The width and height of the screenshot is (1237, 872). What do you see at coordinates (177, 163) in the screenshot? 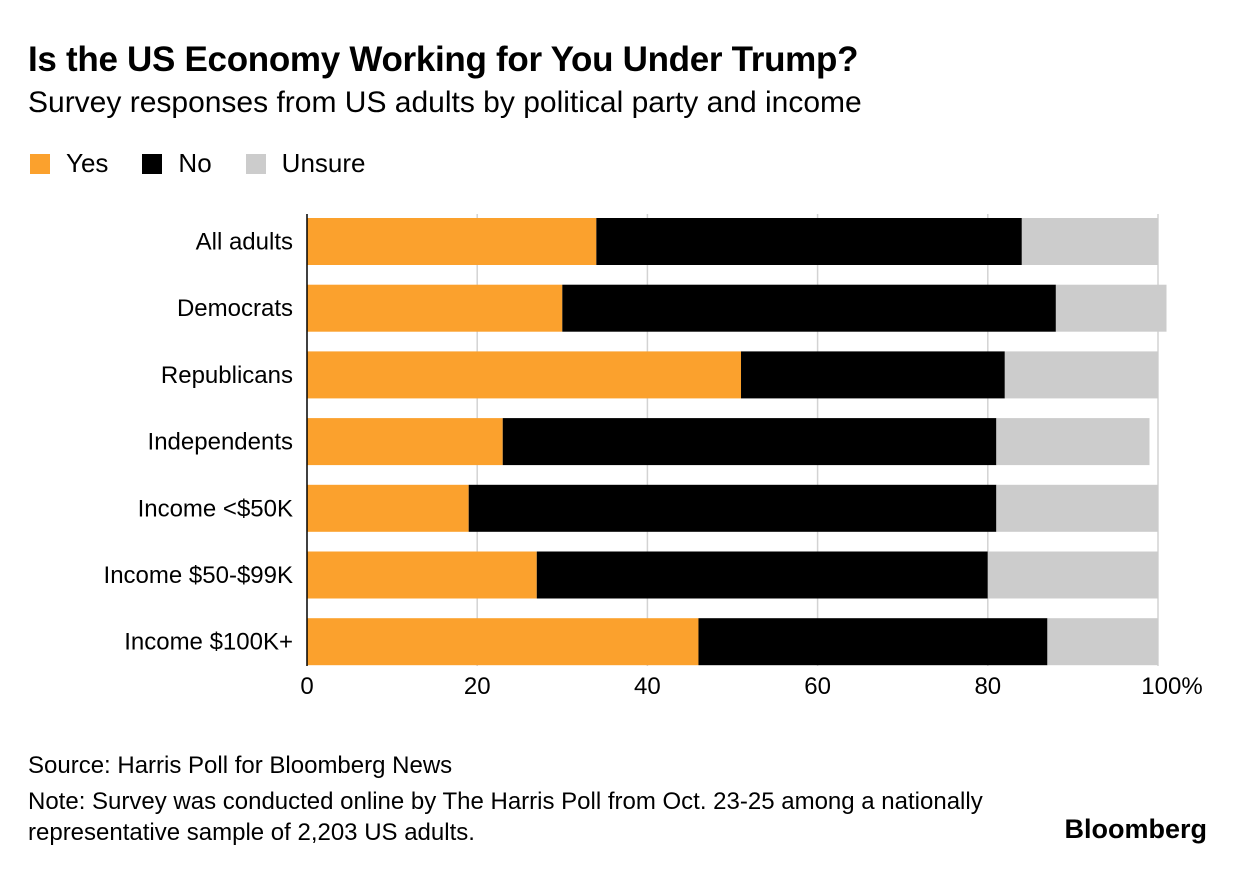
I see `legend-item-no: No` at bounding box center [177, 163].